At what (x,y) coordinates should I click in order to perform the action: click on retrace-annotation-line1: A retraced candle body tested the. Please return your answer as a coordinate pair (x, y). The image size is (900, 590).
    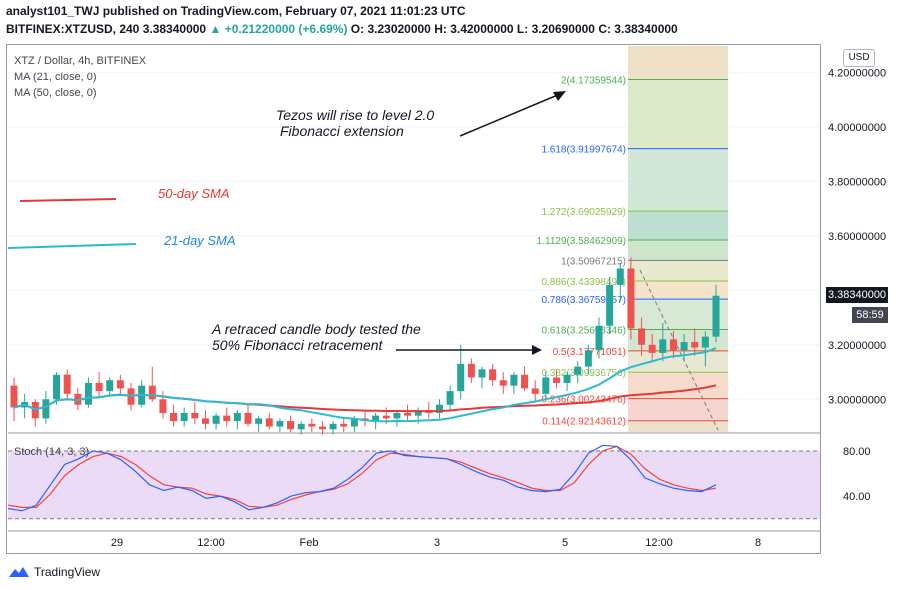
    Looking at the image, I should click on (316, 329).